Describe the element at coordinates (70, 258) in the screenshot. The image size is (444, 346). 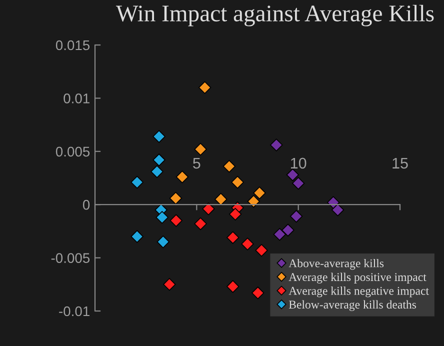
I see `y-tick-label: -0.005` at that location.